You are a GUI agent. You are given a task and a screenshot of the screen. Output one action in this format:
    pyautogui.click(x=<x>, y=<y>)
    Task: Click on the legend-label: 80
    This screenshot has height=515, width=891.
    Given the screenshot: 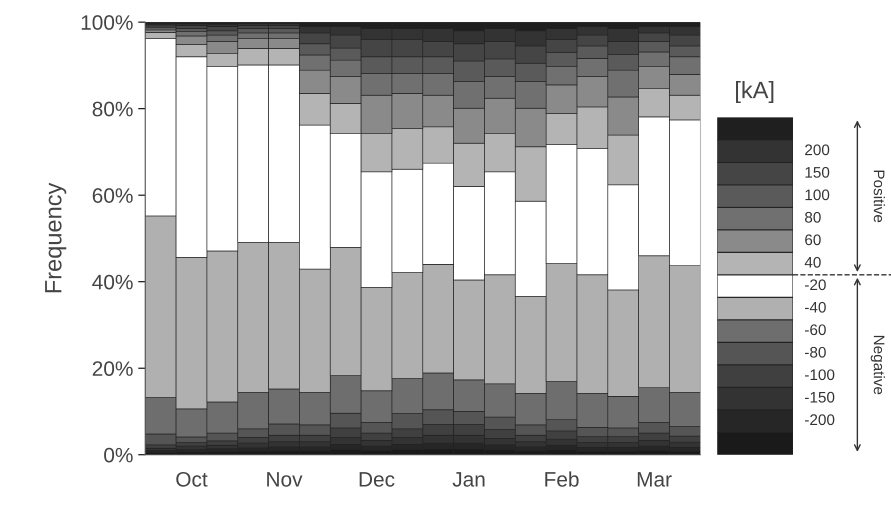 What is the action you would take?
    pyautogui.click(x=813, y=217)
    